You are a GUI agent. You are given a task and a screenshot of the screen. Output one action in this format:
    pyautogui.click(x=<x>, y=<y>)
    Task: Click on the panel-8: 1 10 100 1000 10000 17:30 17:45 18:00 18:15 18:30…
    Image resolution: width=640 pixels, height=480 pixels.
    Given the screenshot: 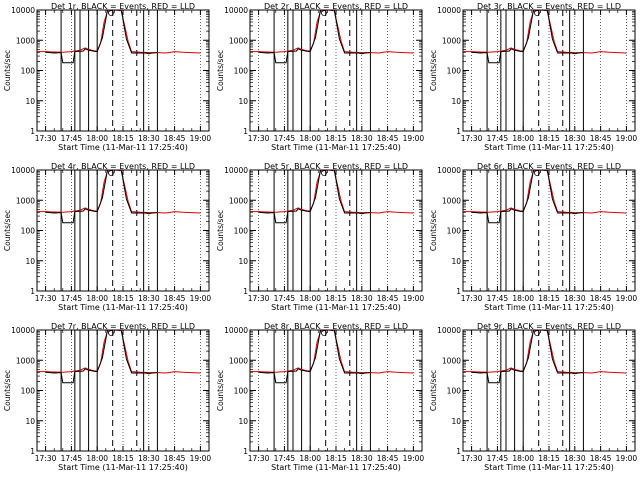 What is the action you would take?
    pyautogui.click(x=320, y=397)
    